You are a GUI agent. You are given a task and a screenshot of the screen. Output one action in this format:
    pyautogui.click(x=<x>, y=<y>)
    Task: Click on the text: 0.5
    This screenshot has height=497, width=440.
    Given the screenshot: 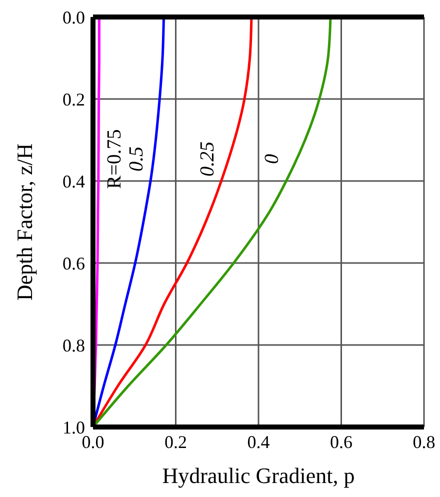 What is the action you would take?
    pyautogui.click(x=137, y=159)
    